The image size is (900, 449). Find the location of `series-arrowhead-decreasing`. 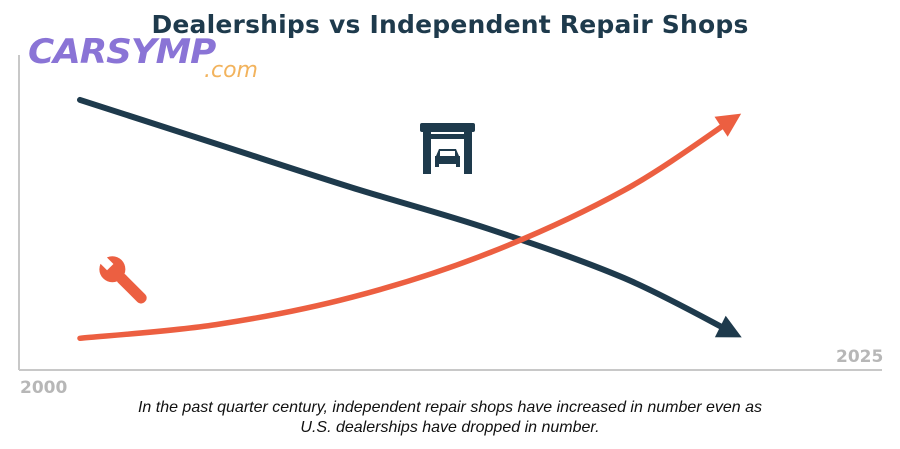

series-arrowhead-decreasing is located at coordinates (728, 326).